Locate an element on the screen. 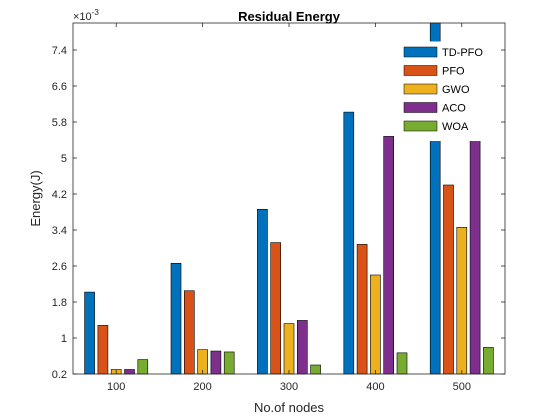 This screenshot has height=420, width=560. y-tick-label: 4.2 is located at coordinates (59, 195).